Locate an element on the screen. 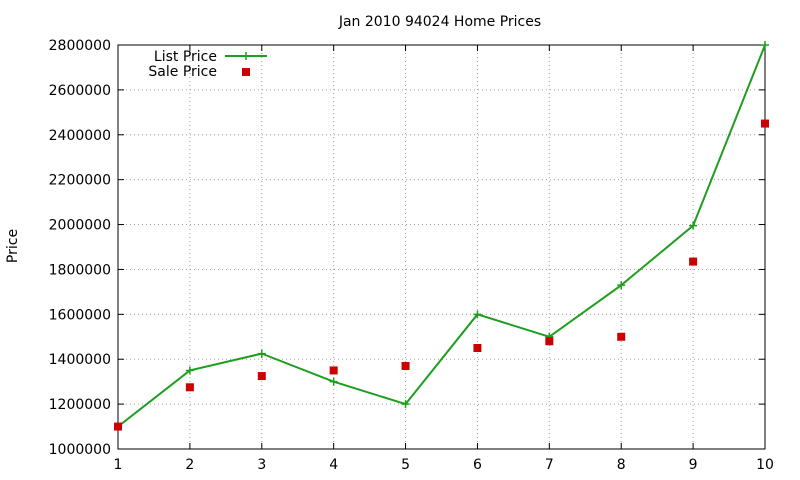 This screenshot has width=800, height=480. legend-cross is located at coordinates (246, 56).